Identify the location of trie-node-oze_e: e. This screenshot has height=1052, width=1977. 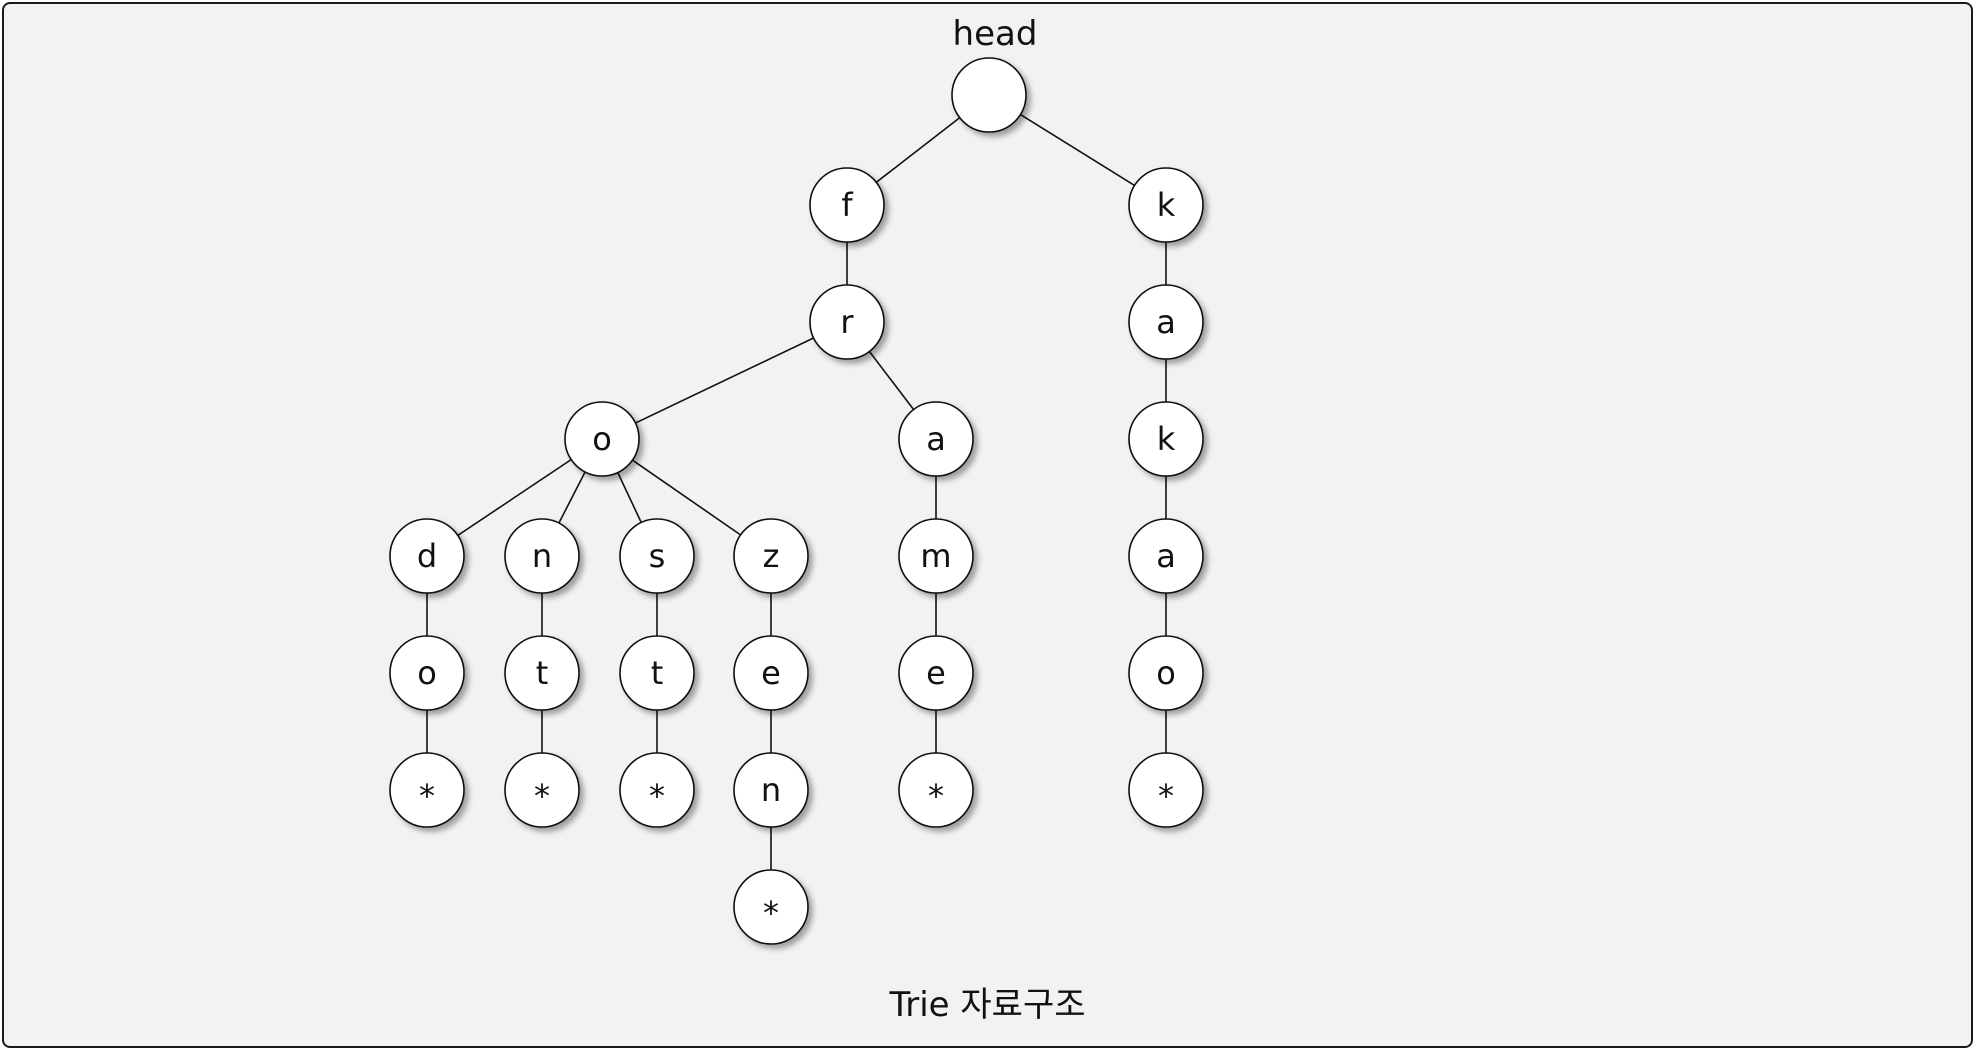
(771, 673).